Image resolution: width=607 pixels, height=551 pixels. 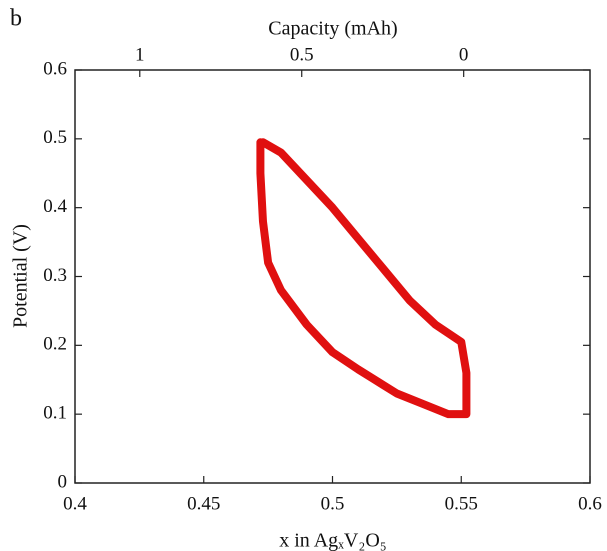 What do you see at coordinates (55, 344) in the screenshot?
I see `y-tick-label: 0.2` at bounding box center [55, 344].